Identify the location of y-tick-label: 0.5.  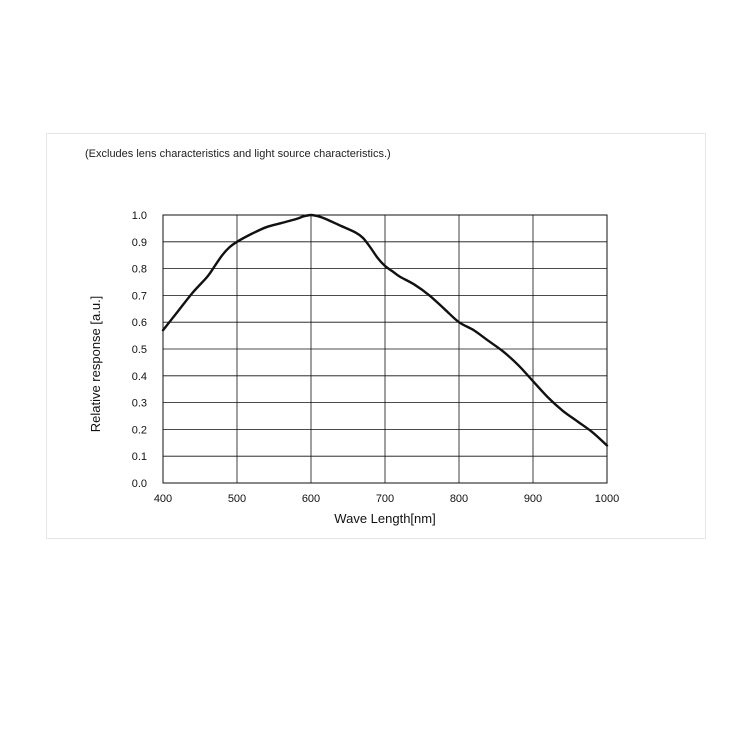
(139, 350).